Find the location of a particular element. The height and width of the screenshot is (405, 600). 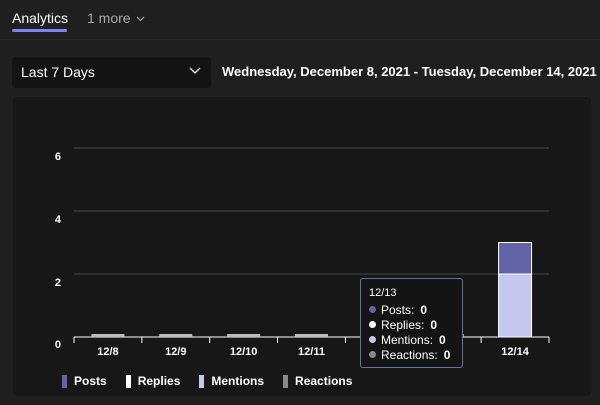

legend-item-mentions: Mentions is located at coordinates (231, 381).